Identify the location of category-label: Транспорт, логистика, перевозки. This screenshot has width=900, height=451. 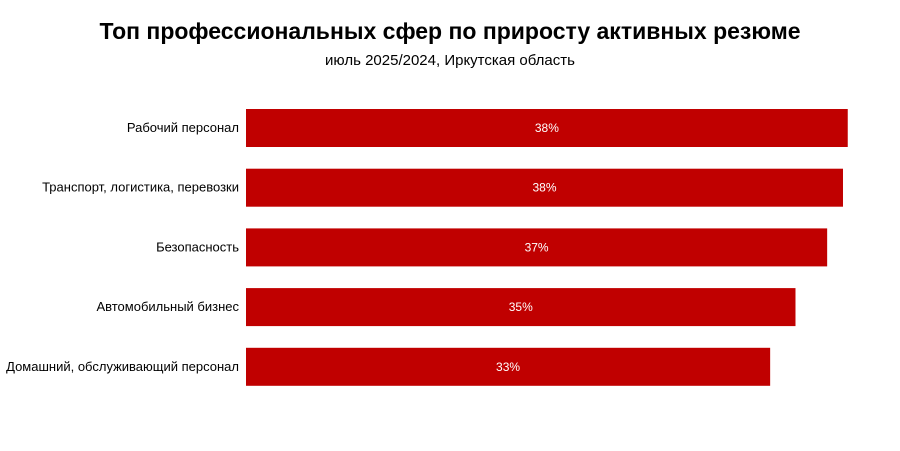
(140, 187).